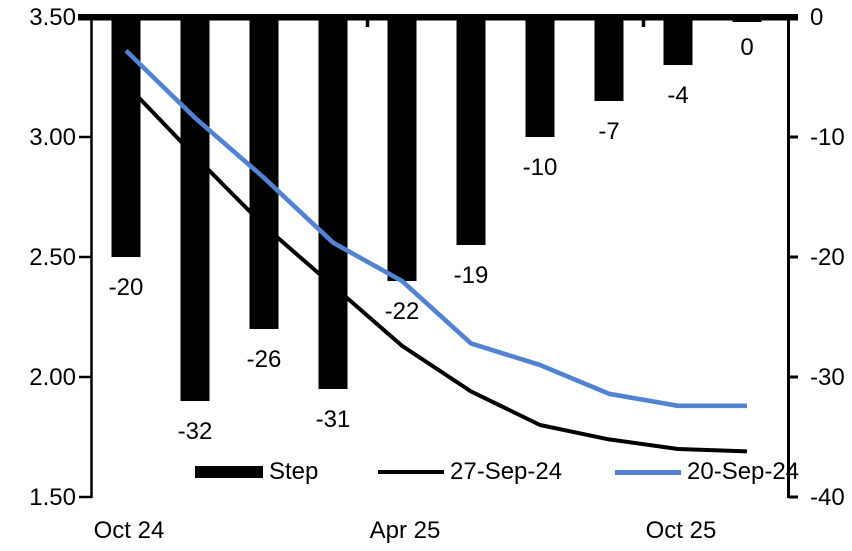  Describe the element at coordinates (52, 497) in the screenshot. I see `left-axis-tick-label: 1.50` at that location.